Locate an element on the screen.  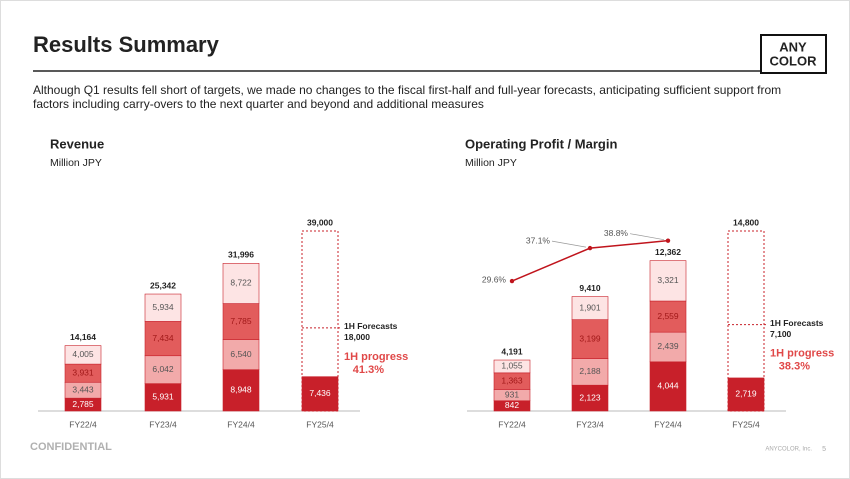
margin-label: 37.1% is located at coordinates (538, 240).